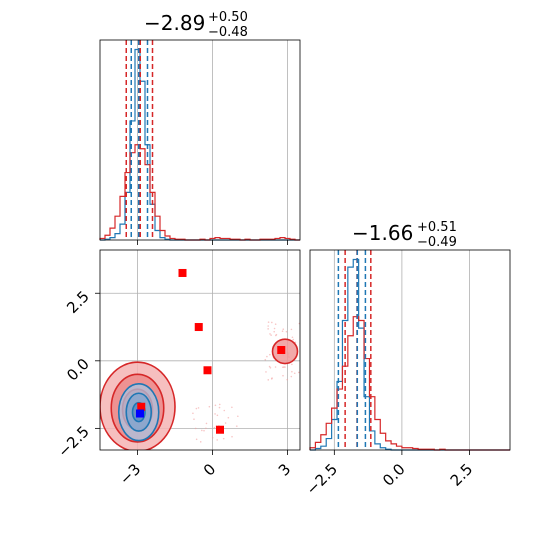  Describe the element at coordinates (437, 242) in the screenshot. I see `title-param2-lower: −0.49` at that location.